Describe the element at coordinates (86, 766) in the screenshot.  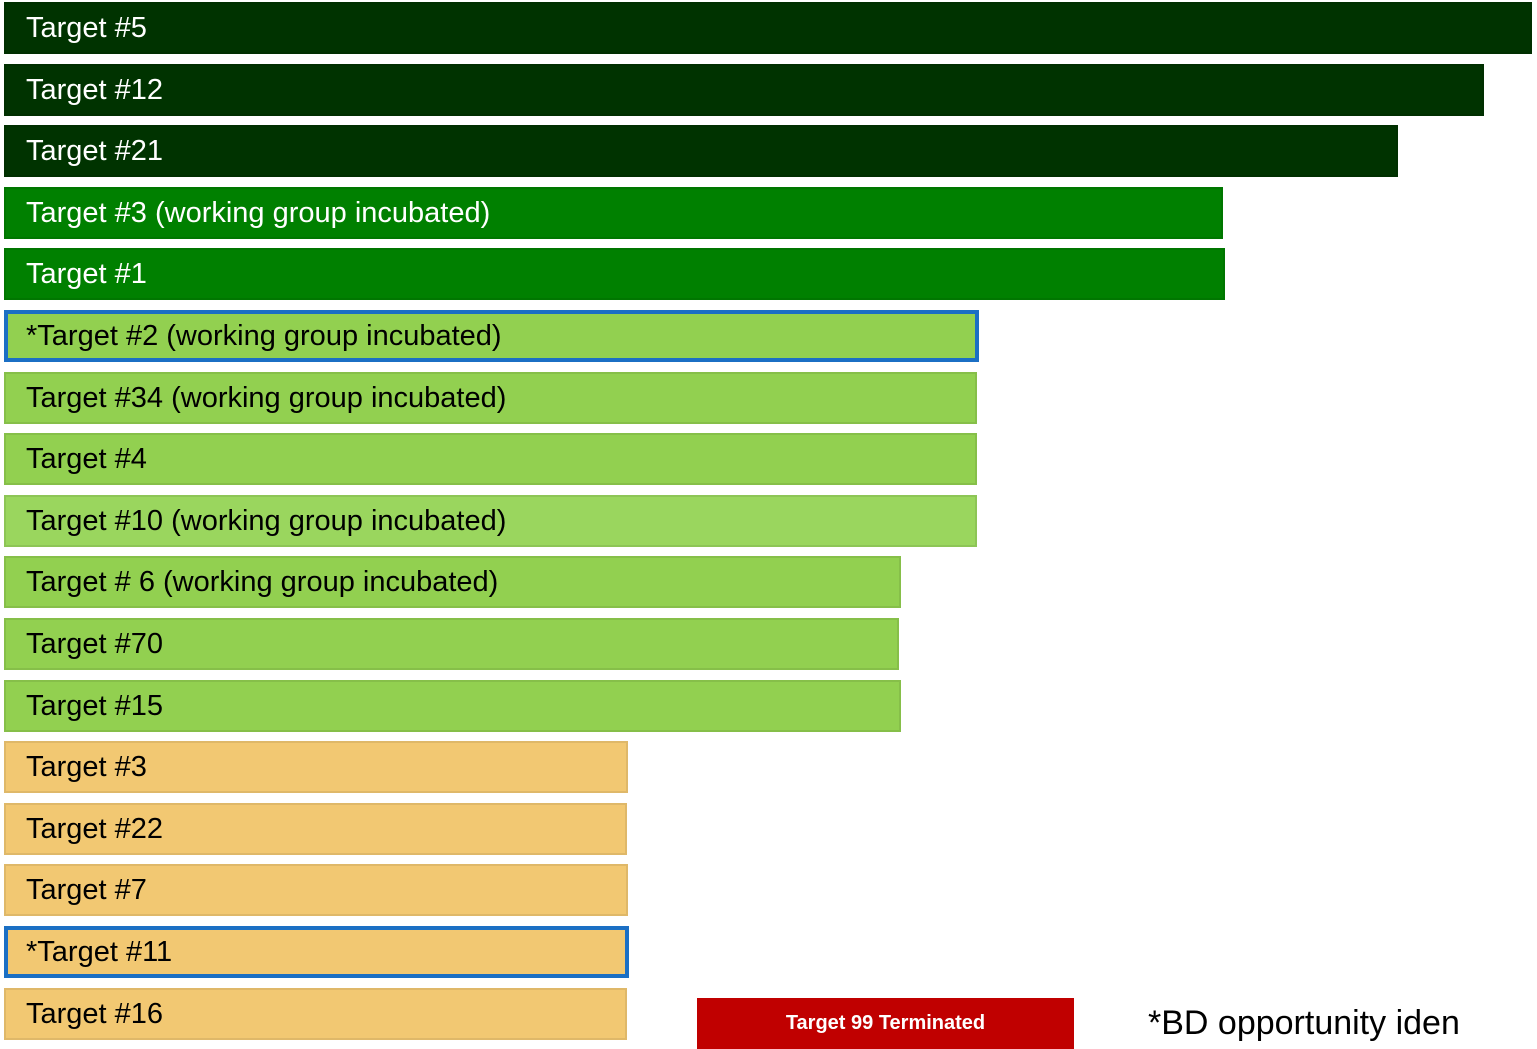
I see `bar-label: Target #3` at that location.